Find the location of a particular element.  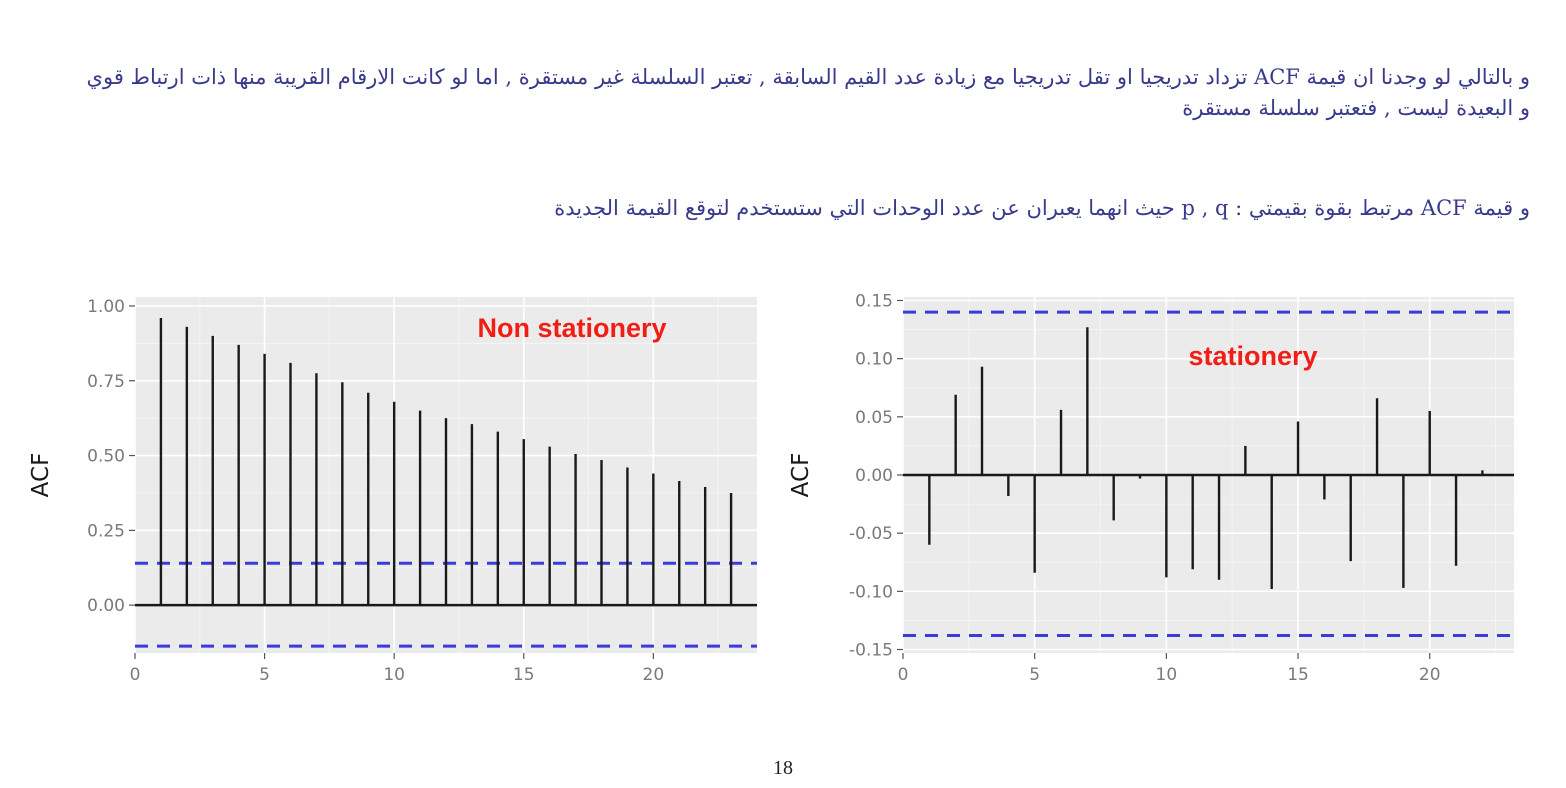

chart-annotation: stationery is located at coordinates (1252, 356).